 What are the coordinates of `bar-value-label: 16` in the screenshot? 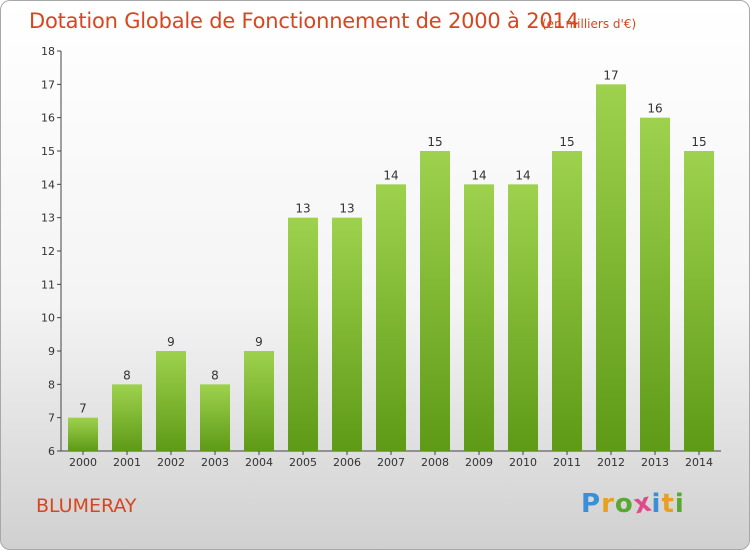 It's located at (654, 109).